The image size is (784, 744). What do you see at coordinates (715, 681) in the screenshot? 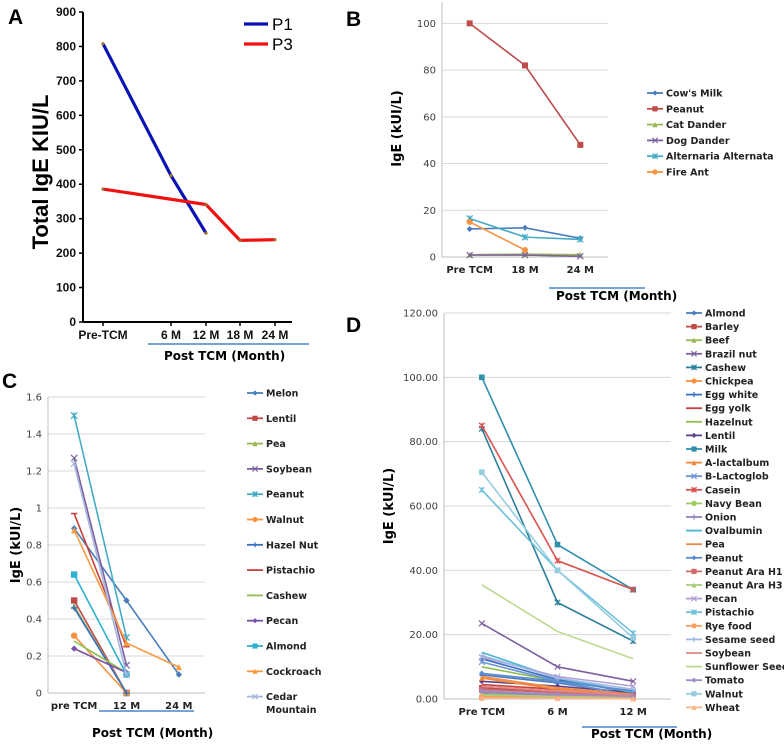
I see `panel-d-legend-item-tomato: Tomato` at bounding box center [715, 681].